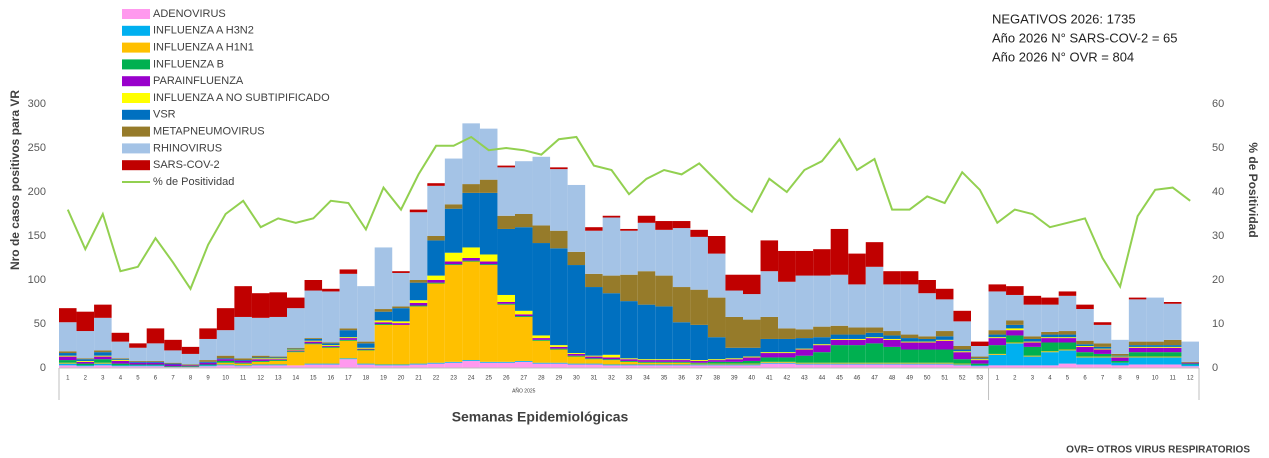  I want to click on x-tick-label: 21, so click(418, 379).